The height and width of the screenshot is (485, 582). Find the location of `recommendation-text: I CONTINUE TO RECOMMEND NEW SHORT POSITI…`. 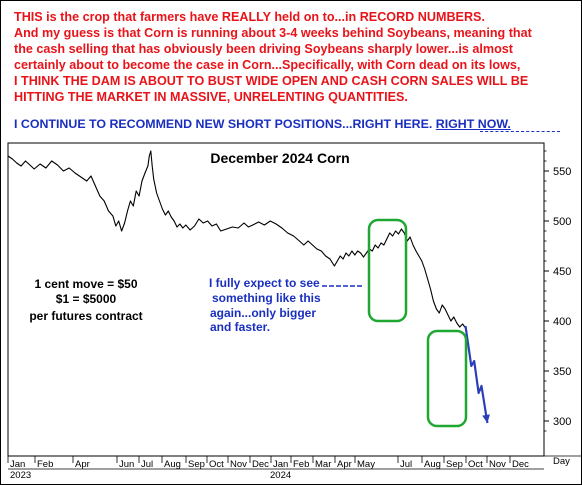

recommendation-text: I CONTINUE TO RECOMMEND NEW SHORT POSITI… is located at coordinates (223, 124).